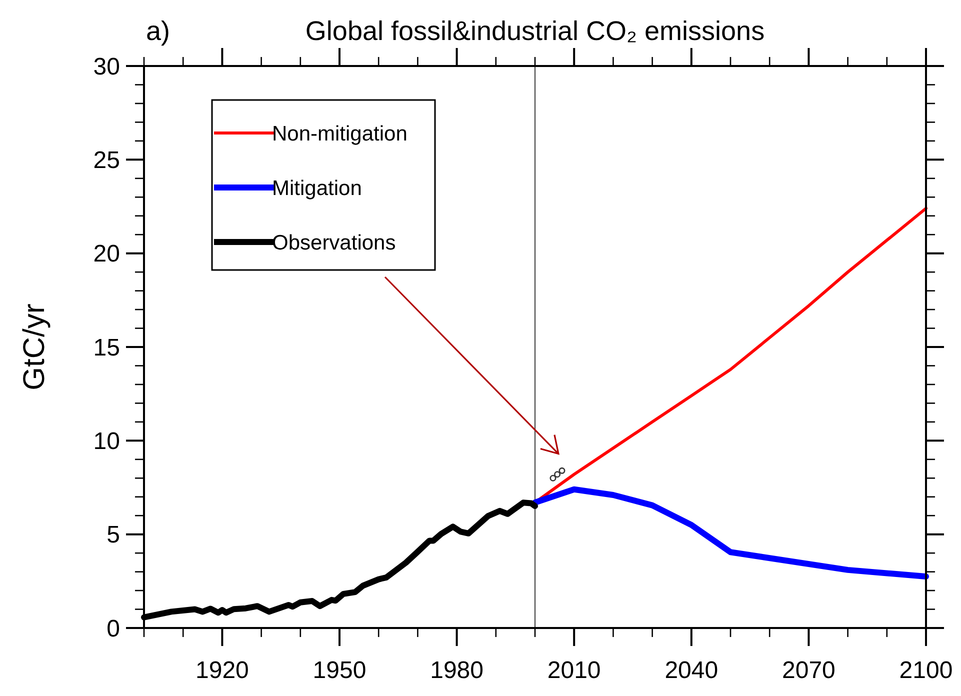 Image resolution: width=961 pixels, height=696 pixels. Describe the element at coordinates (158, 31) in the screenshot. I see `text: a)` at that location.